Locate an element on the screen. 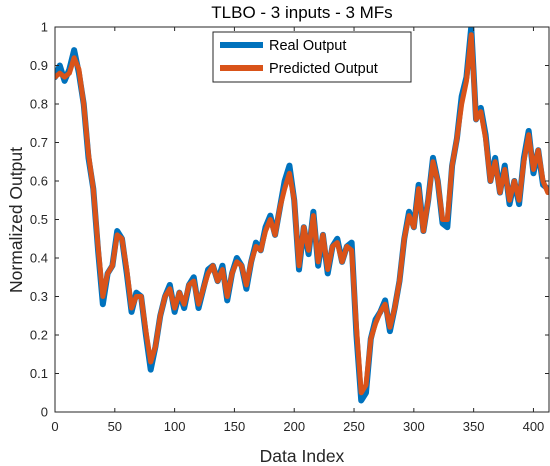  legend-entry: Real Output is located at coordinates (307, 46).